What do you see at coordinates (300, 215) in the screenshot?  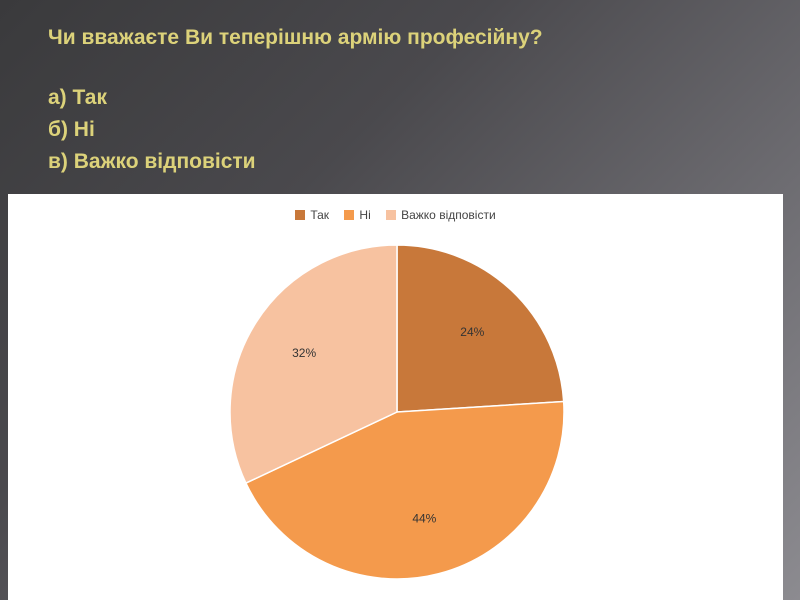 I see `legend-swatch-tak` at bounding box center [300, 215].